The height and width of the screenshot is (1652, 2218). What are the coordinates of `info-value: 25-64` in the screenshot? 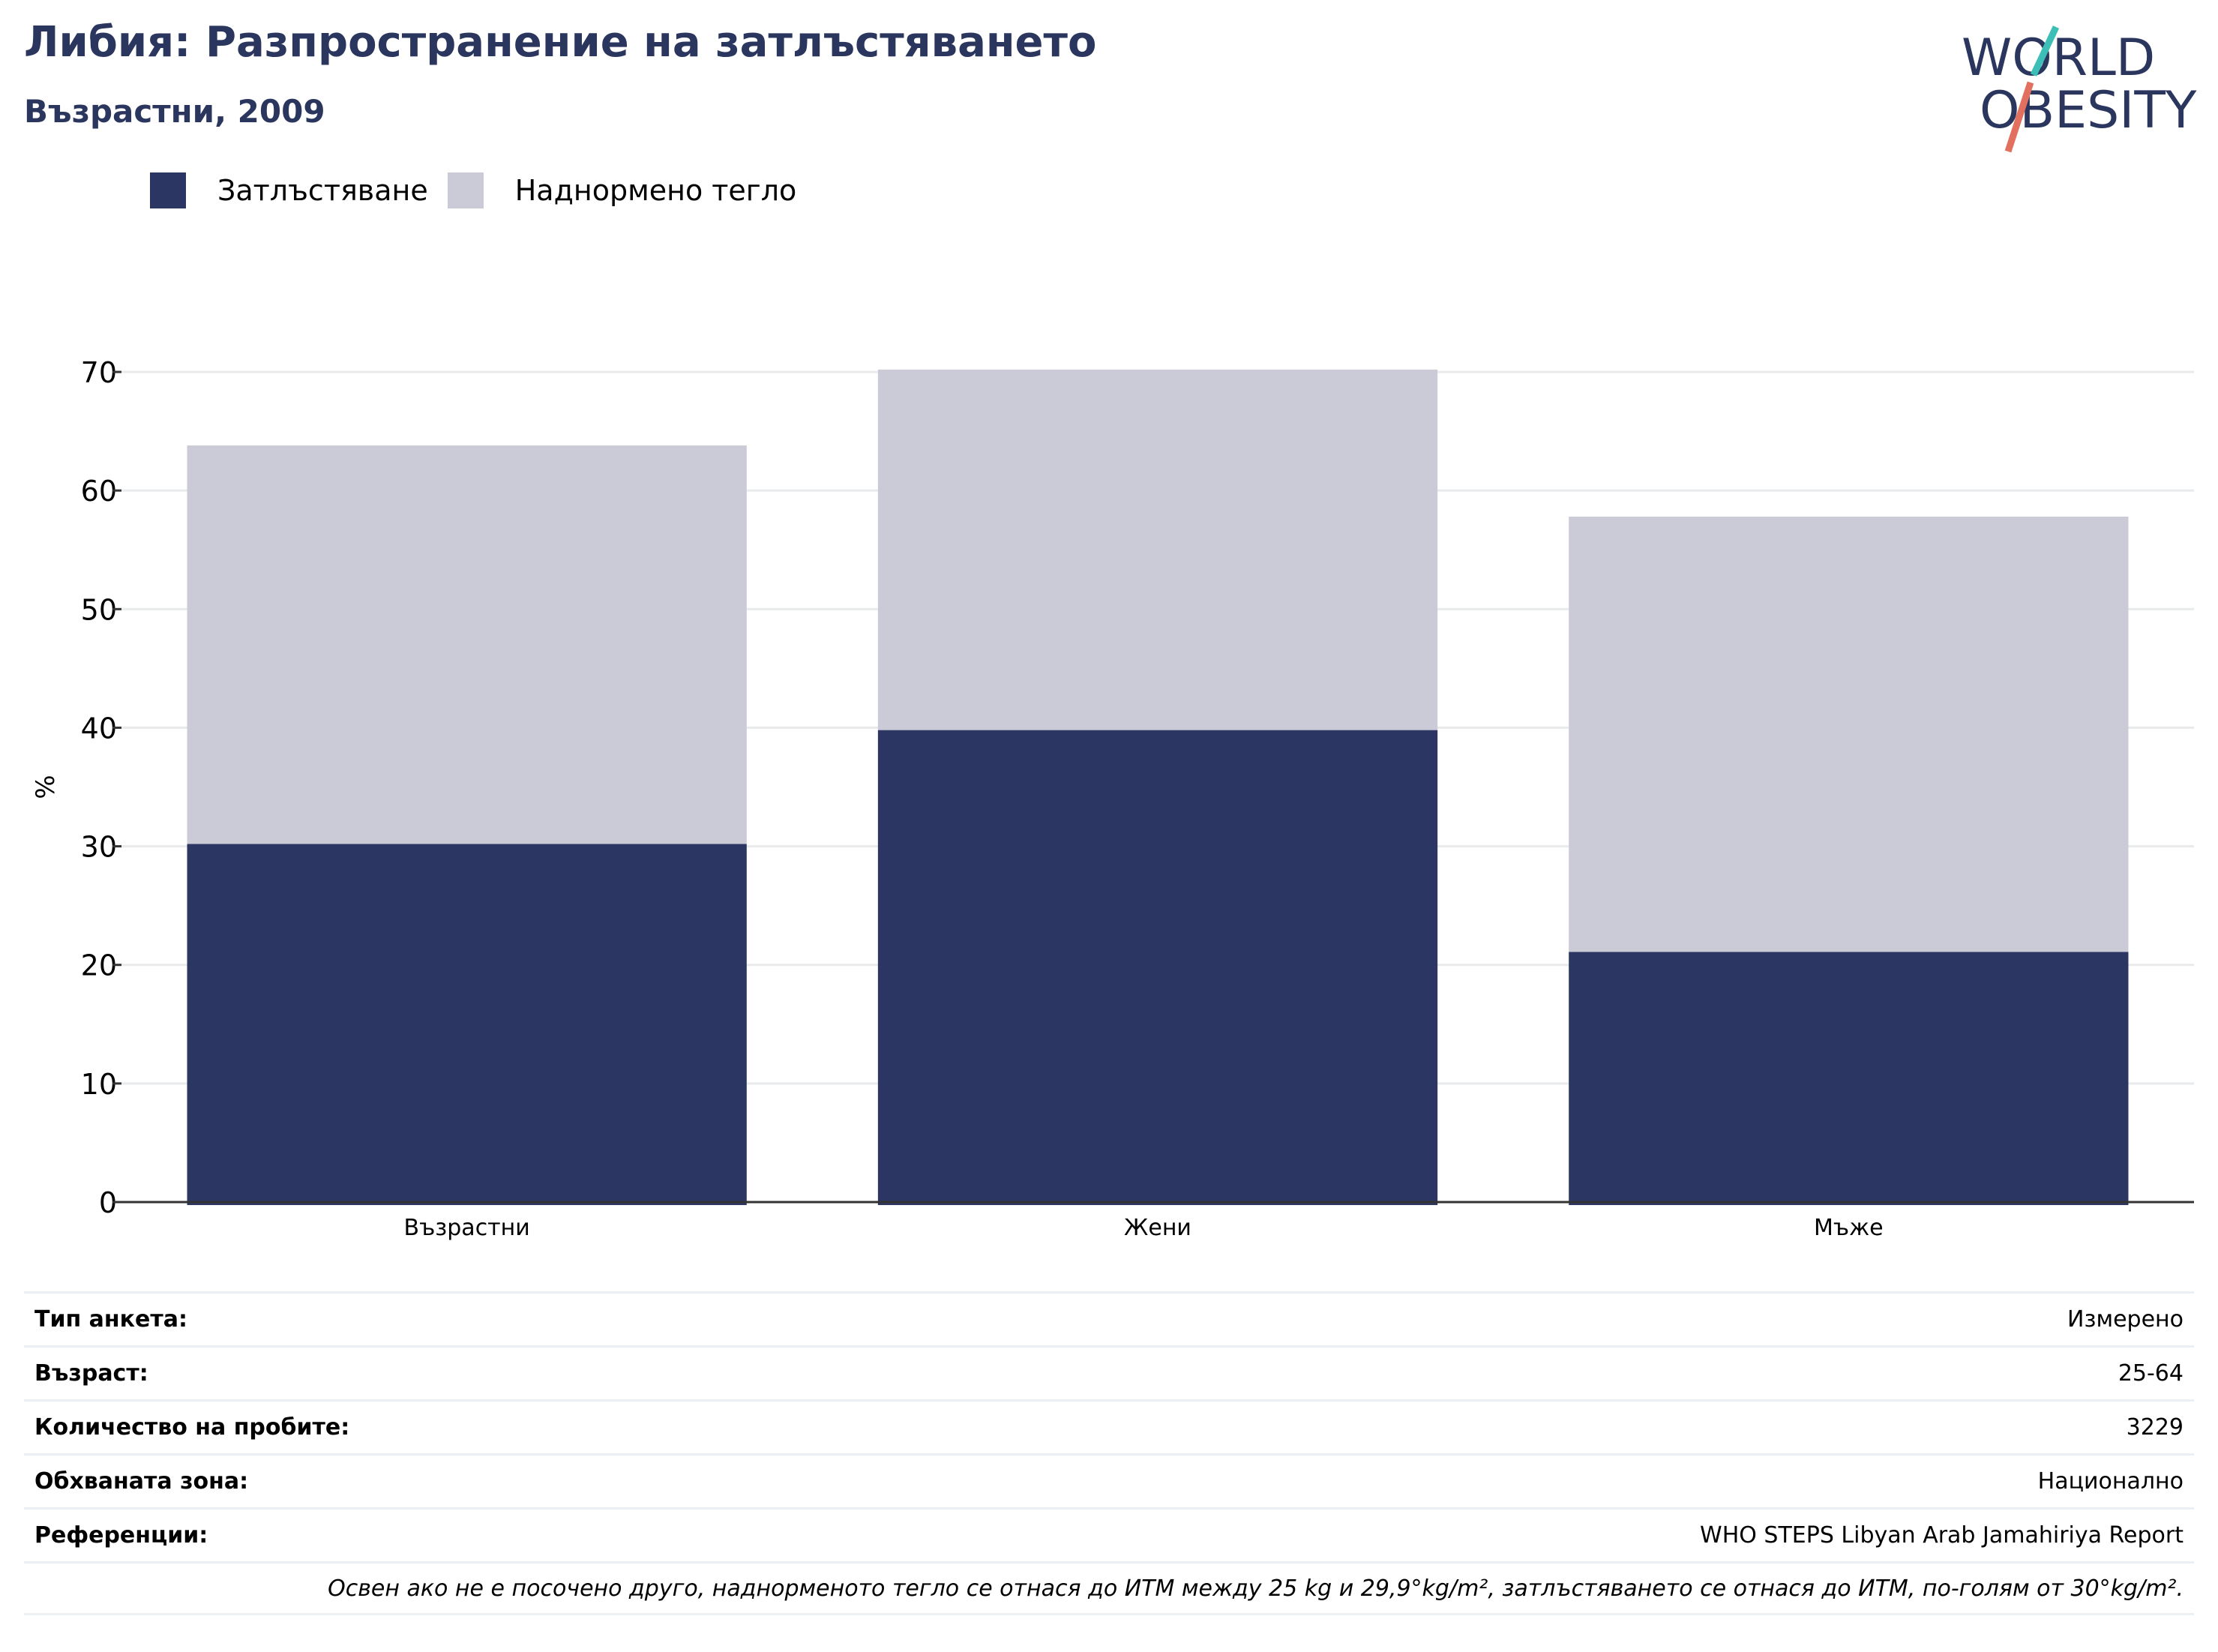 It's located at (2151, 1373).